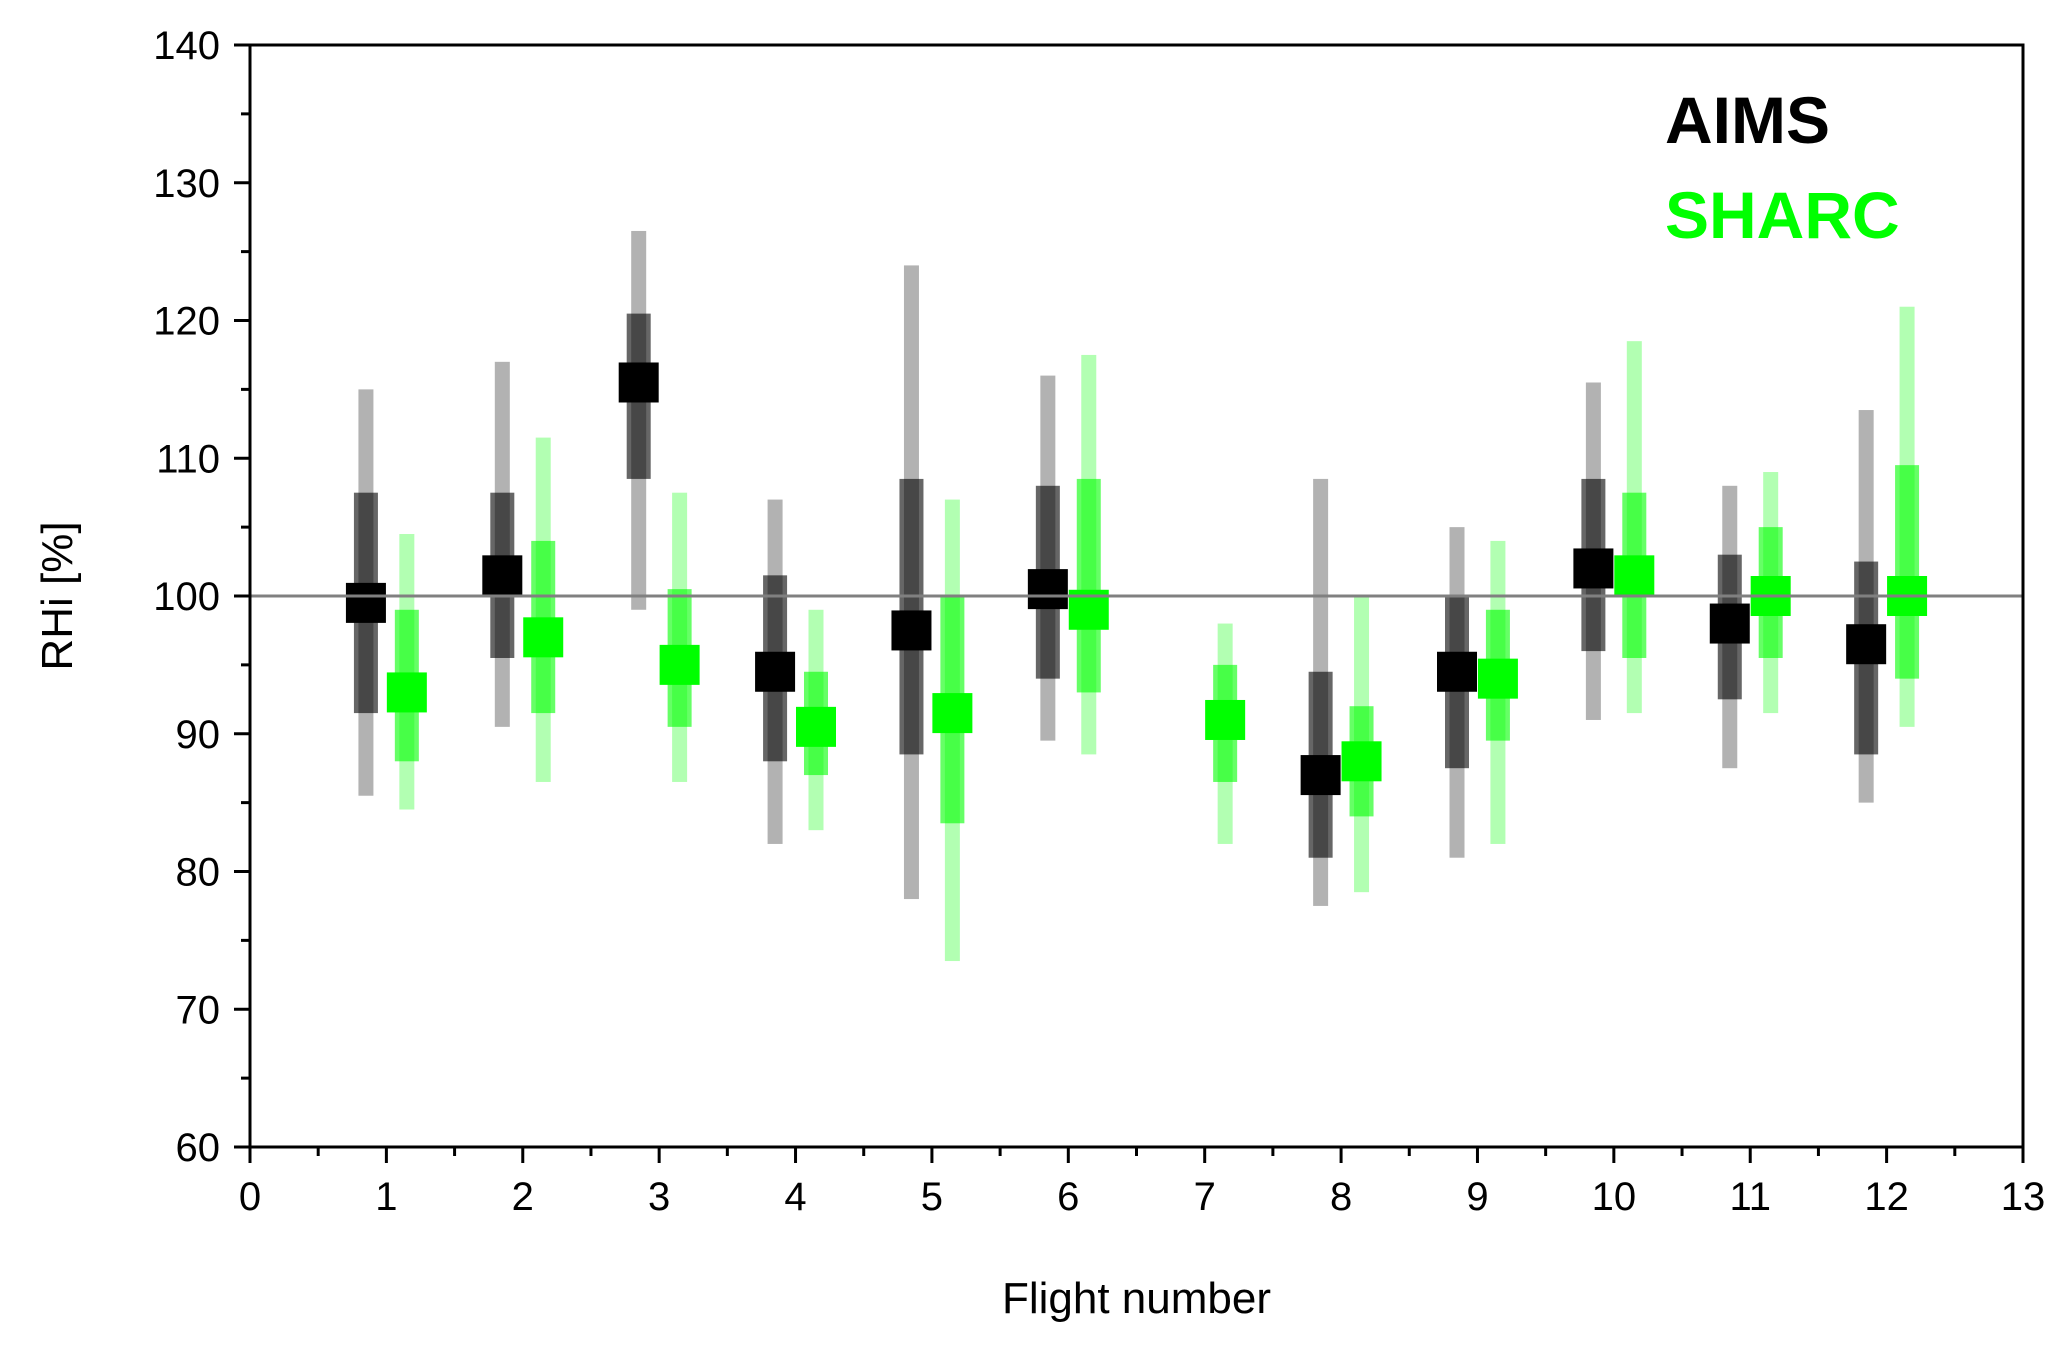 The image size is (2067, 1350). Describe the element at coordinates (1341, 1197) in the screenshot. I see `x-tick-label: 8` at that location.